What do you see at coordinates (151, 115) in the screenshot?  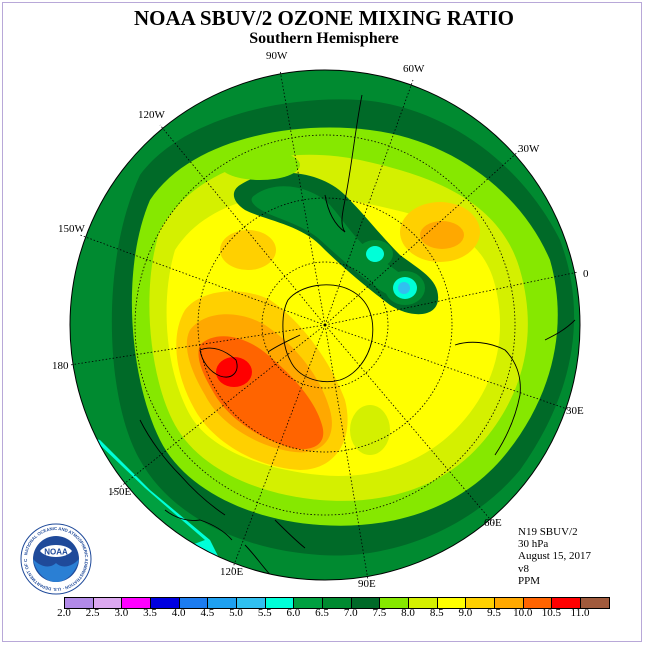 I see `lon-label-120w: 120W` at bounding box center [151, 115].